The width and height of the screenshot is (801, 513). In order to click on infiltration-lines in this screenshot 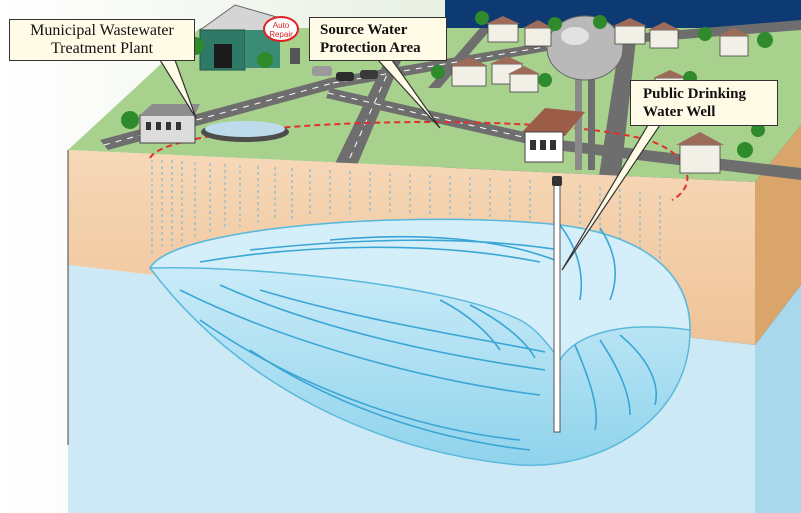, I will do `click(406, 211)`.